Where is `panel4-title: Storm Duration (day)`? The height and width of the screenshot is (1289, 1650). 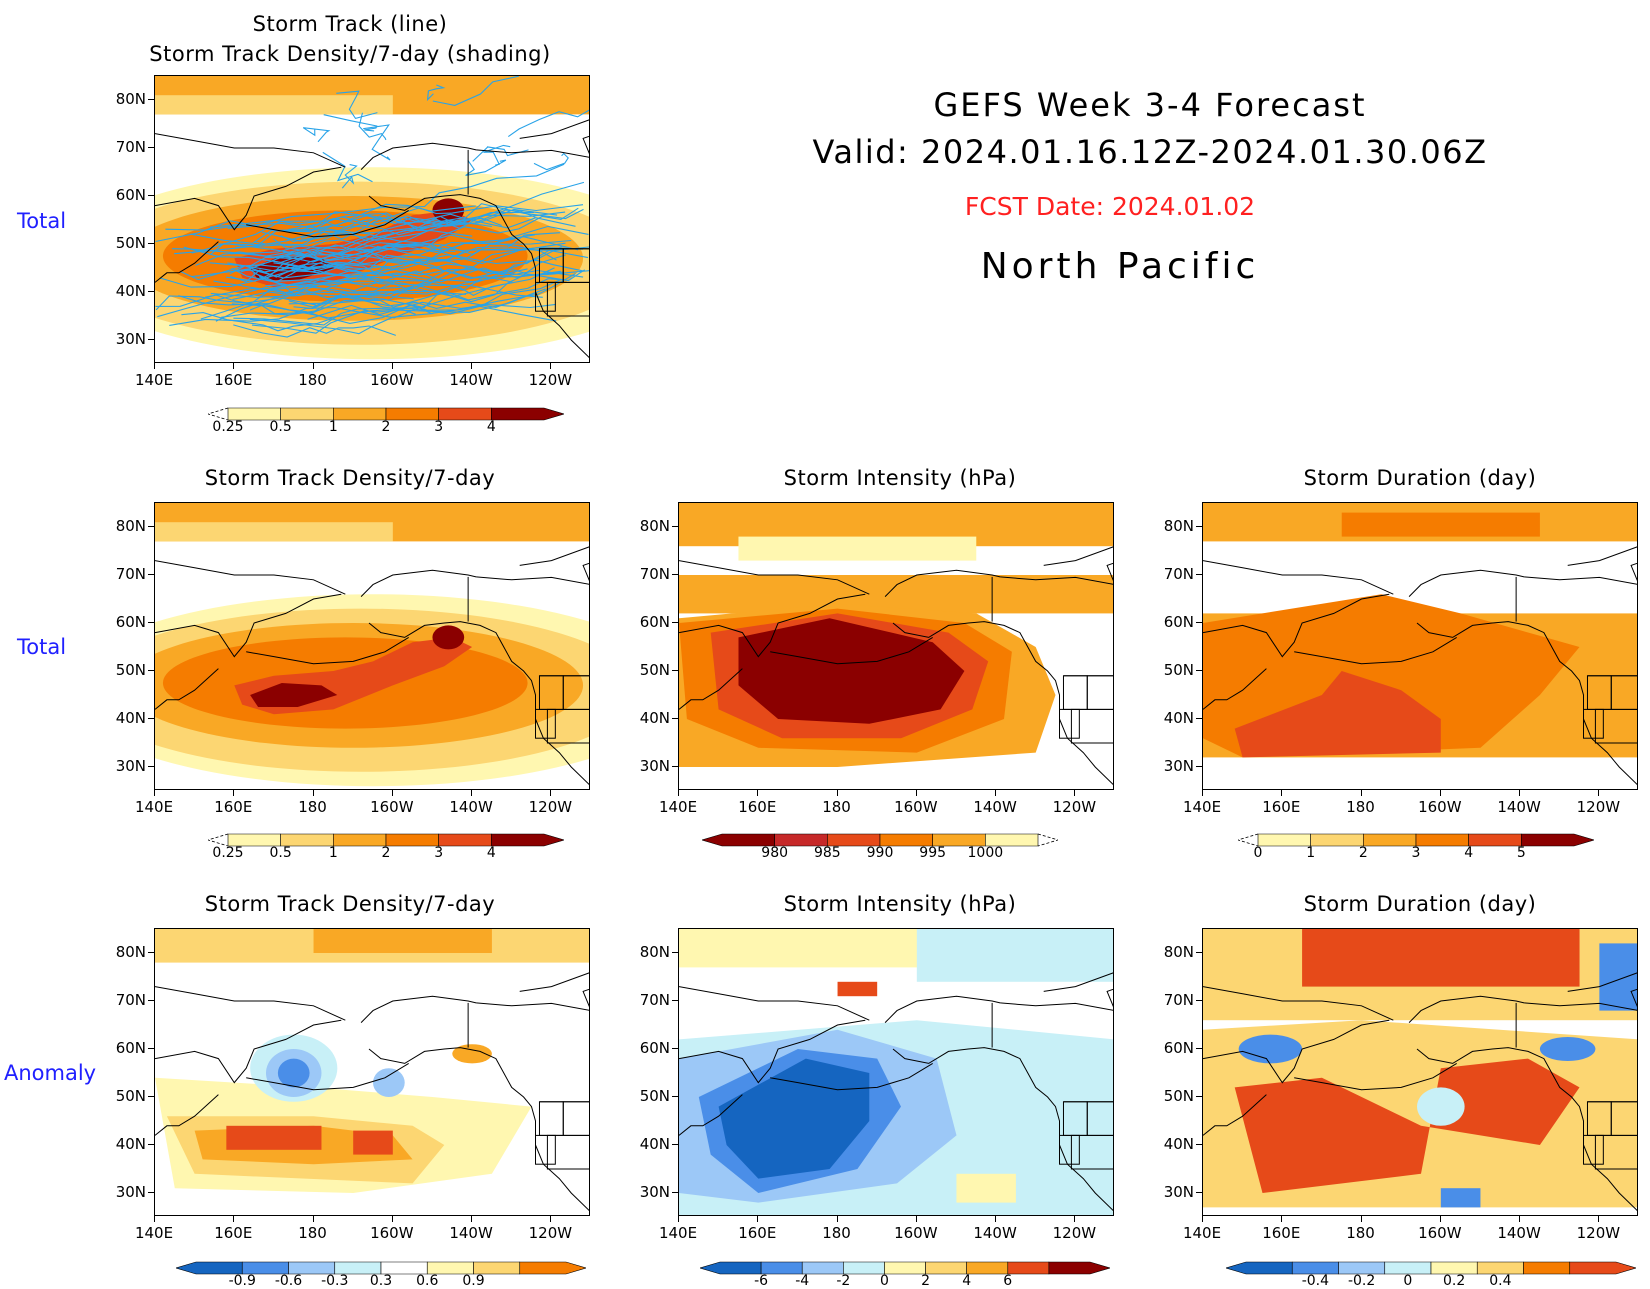 panel4-title: Storm Duration (day) is located at coordinates (1420, 478).